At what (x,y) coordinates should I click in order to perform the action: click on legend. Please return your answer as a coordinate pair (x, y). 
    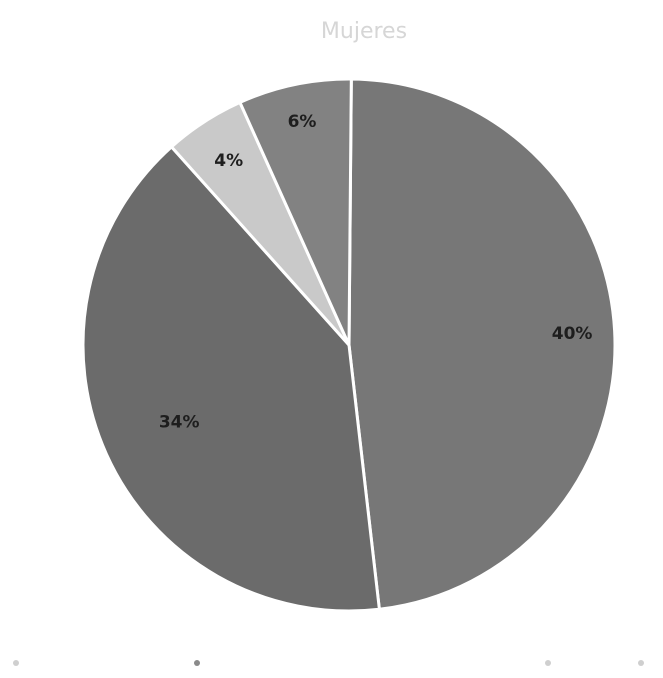
    Looking at the image, I should click on (328, 663).